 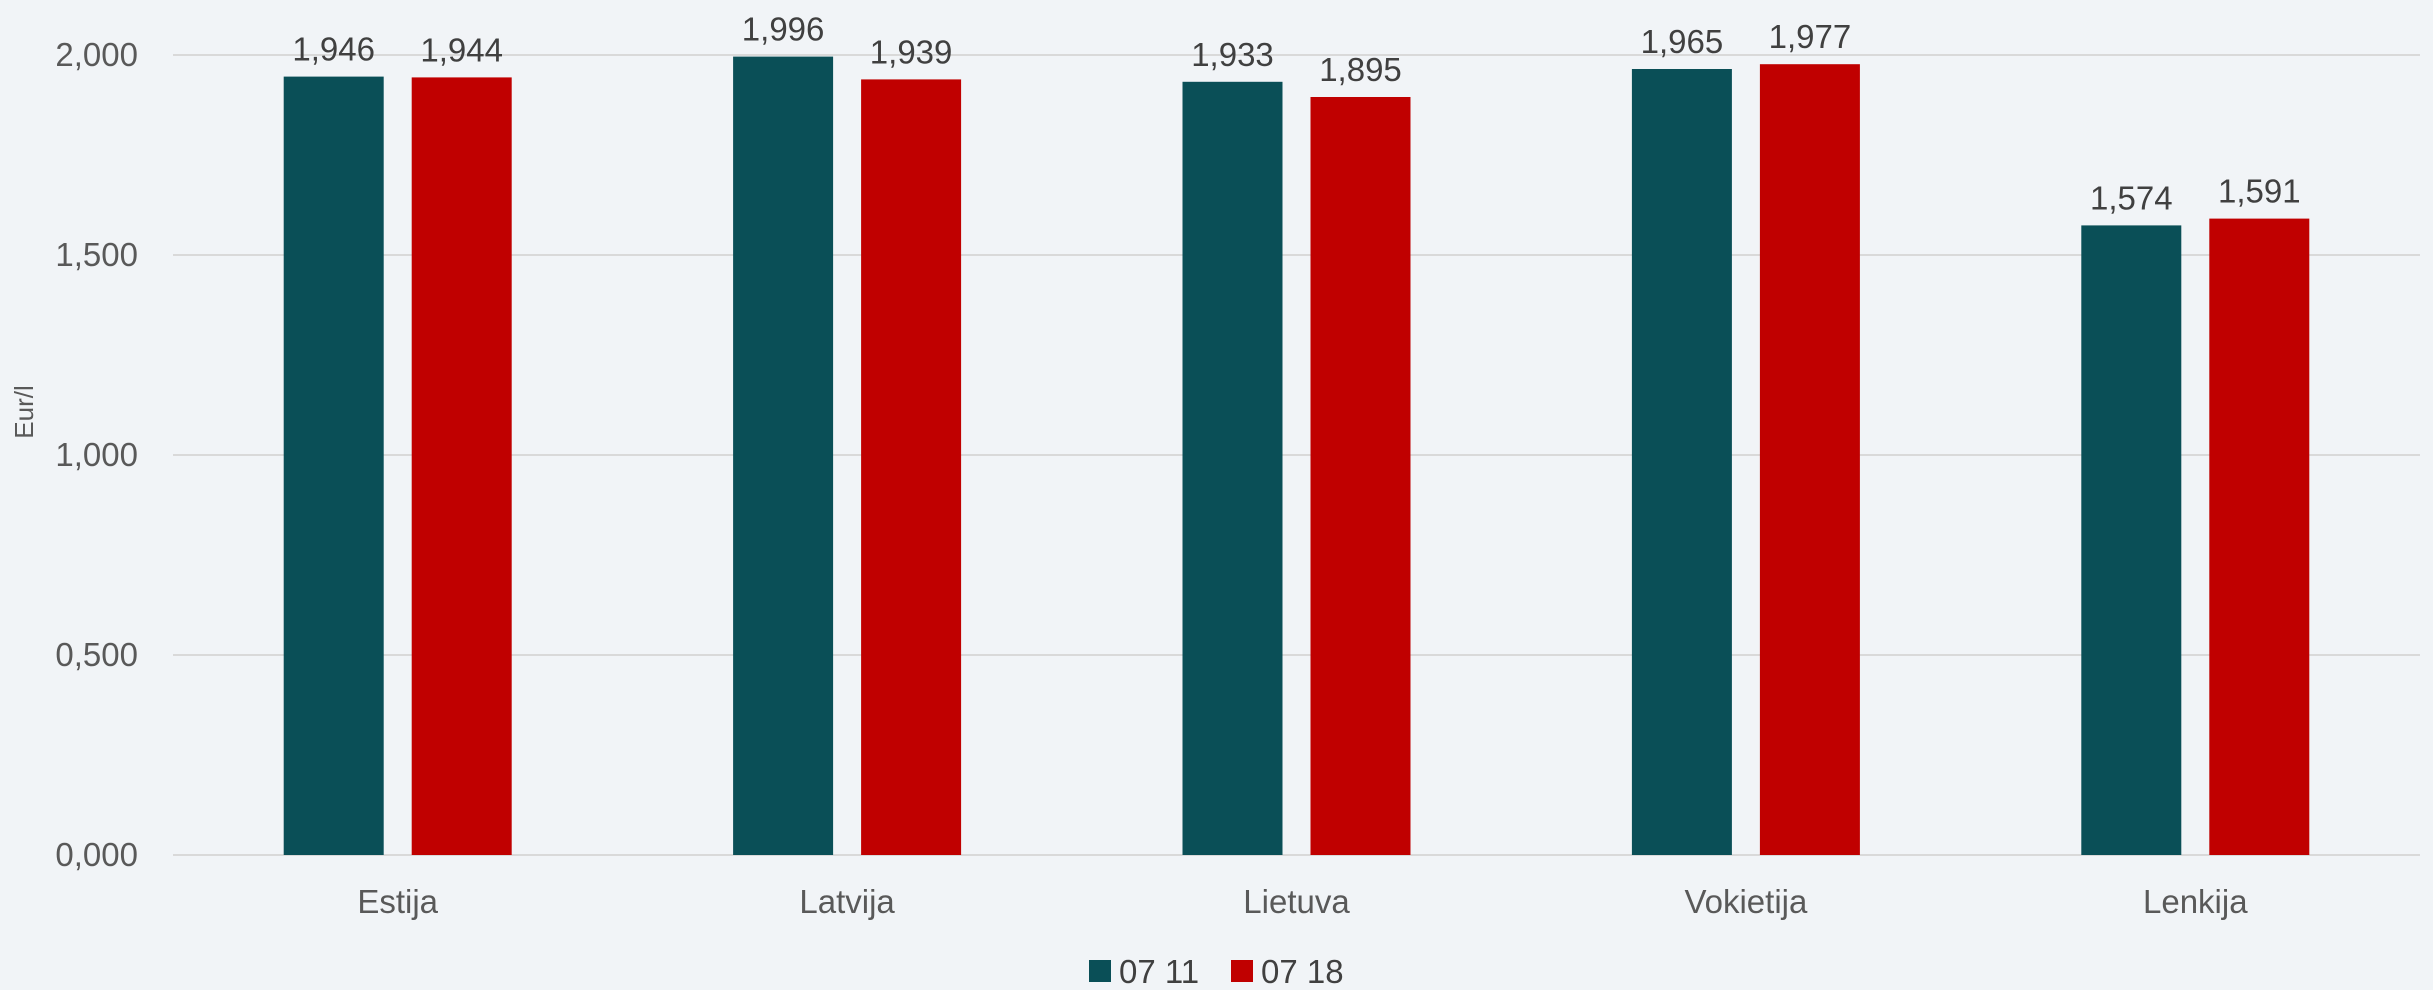 I want to click on x-axis-tick-labels: Estija Latvija Lietuva Vokietija Lenkija, so click(x=1302, y=901).